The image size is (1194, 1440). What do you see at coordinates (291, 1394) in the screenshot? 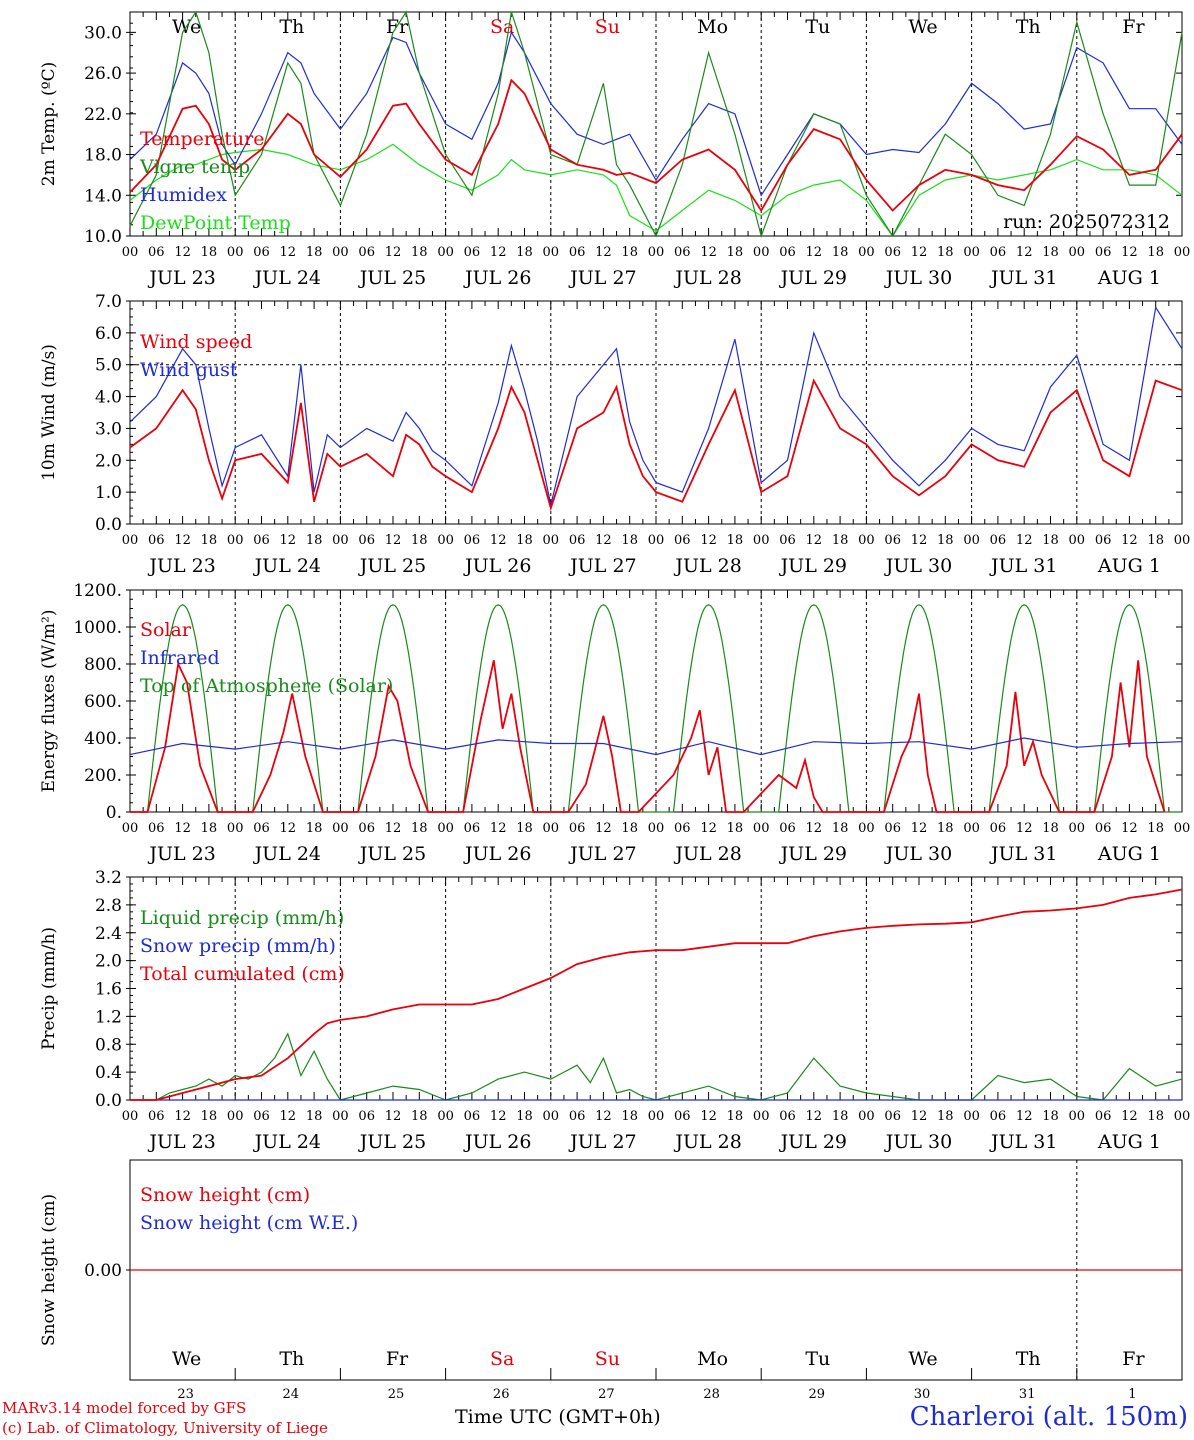
I see `day-number-label: 24` at bounding box center [291, 1394].